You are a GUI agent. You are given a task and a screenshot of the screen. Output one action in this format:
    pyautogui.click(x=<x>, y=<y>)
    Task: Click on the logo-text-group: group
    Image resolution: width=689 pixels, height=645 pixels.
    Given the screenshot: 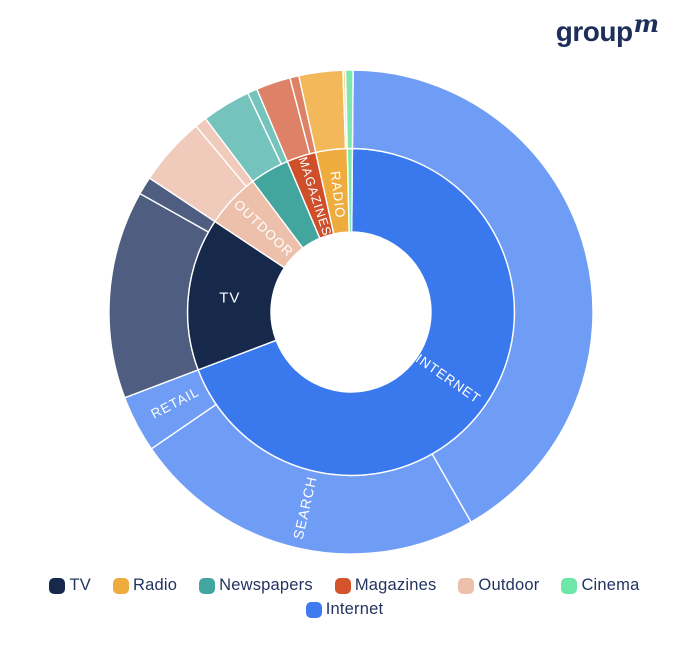 What is the action you would take?
    pyautogui.click(x=594, y=31)
    